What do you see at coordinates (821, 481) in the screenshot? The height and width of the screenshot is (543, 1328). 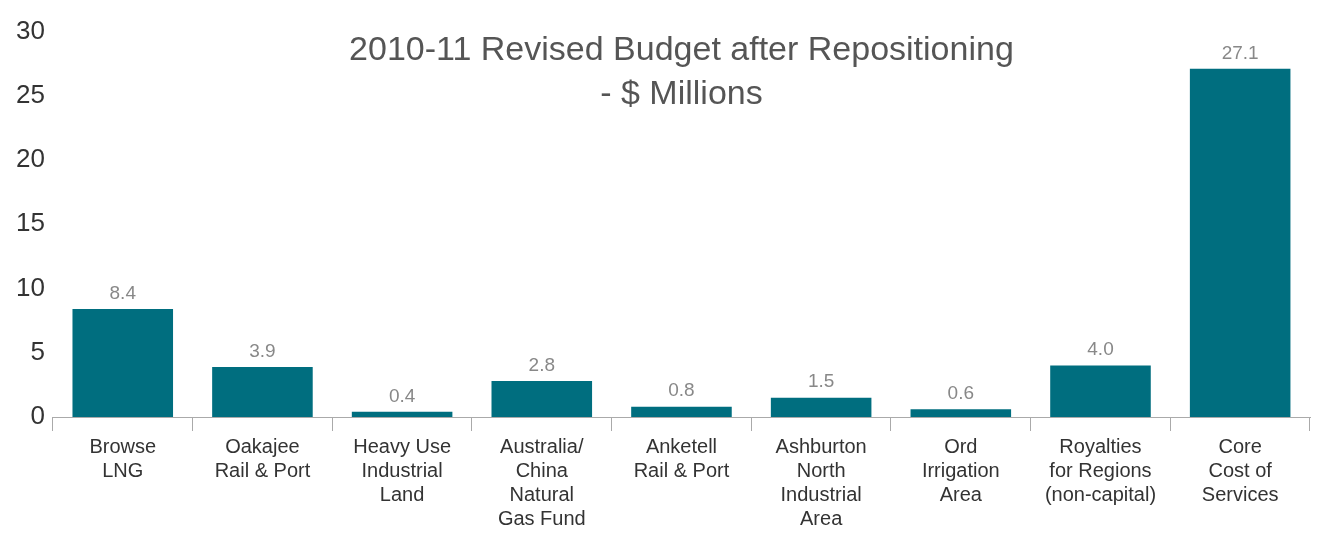 I see `x-tick-label: Ashburton North Industrial Area` at bounding box center [821, 481].